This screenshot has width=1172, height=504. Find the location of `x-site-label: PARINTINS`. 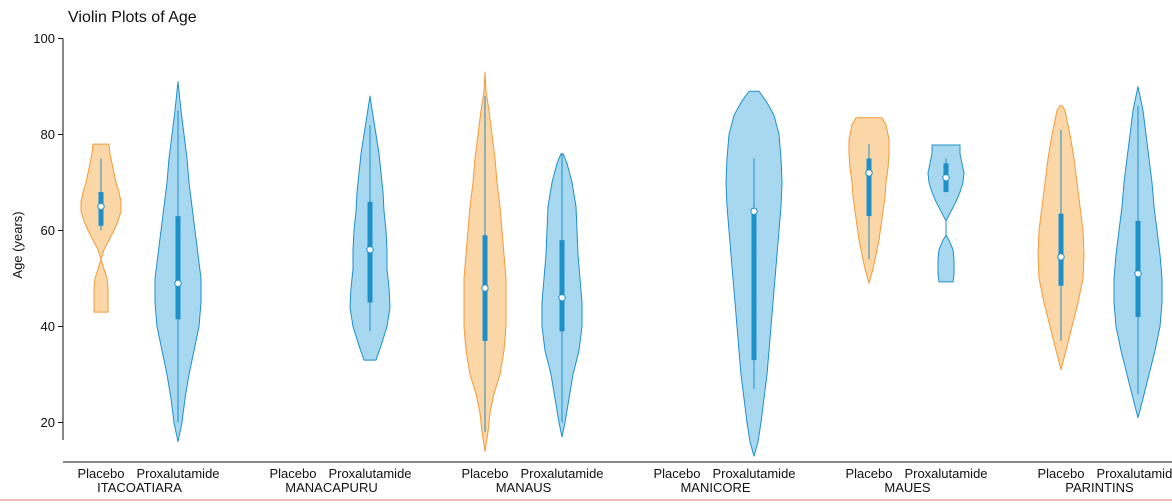

x-site-label: PARINTINS is located at coordinates (1099, 487).